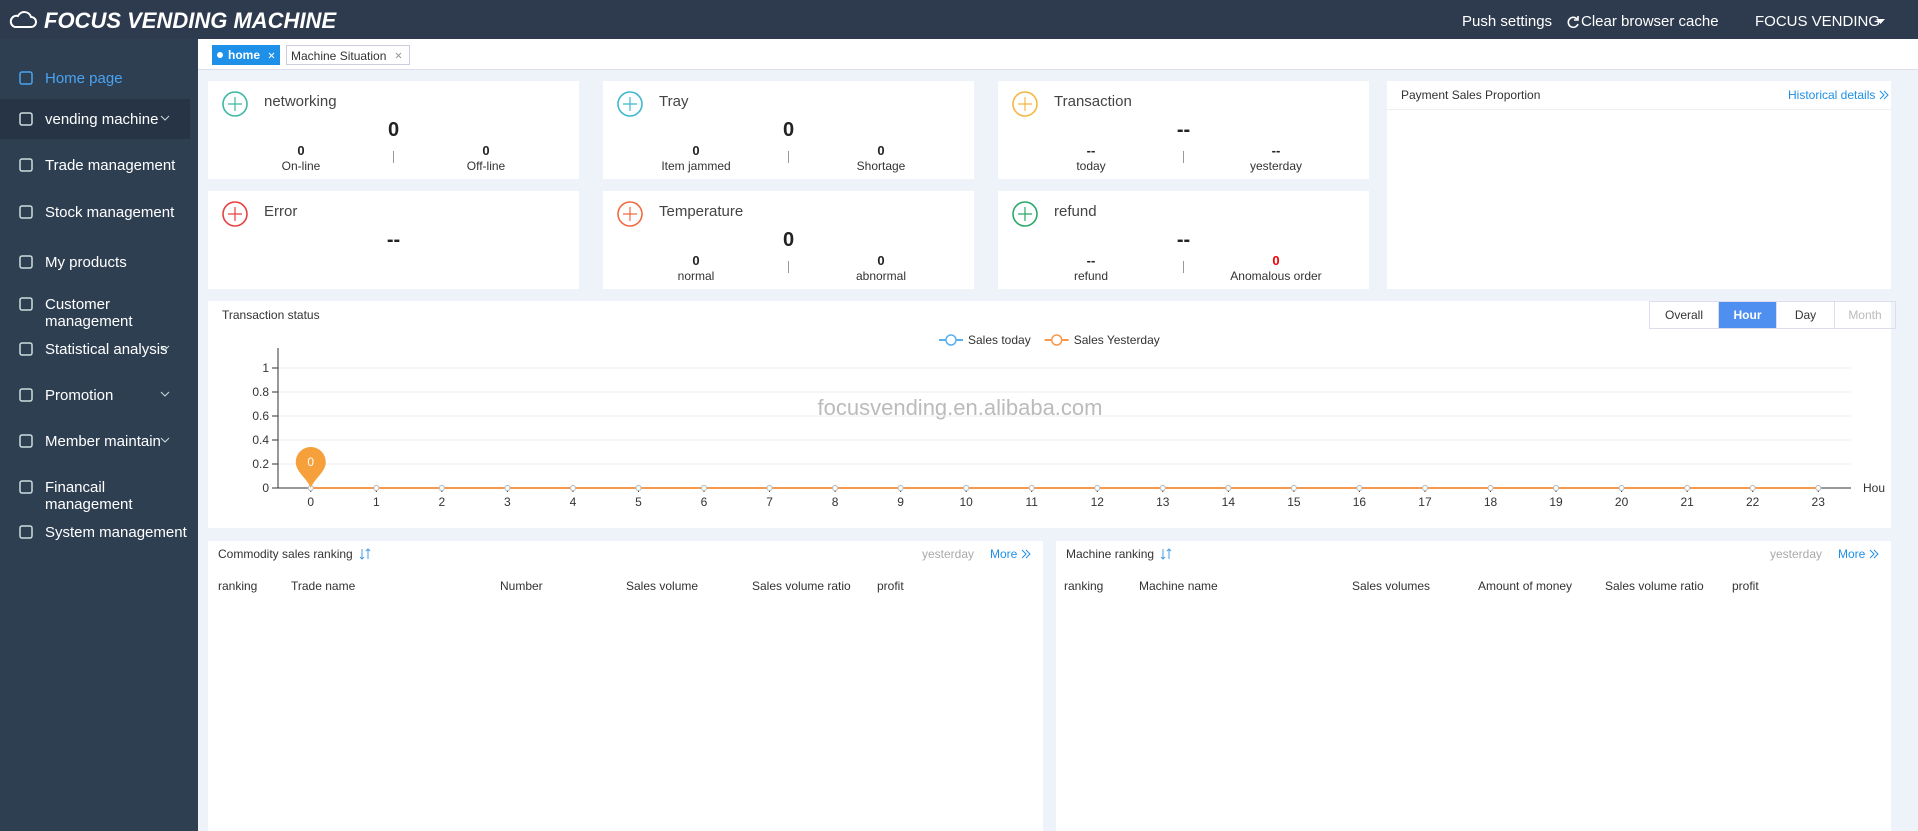 This screenshot has width=1918, height=831. Describe the element at coordinates (638, 502) in the screenshot. I see `x-tick-label: 5` at that location.